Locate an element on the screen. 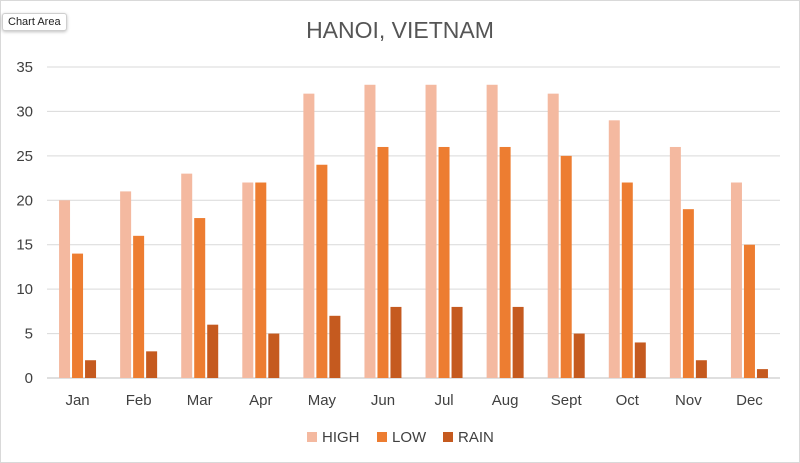  bar-rain-mar is located at coordinates (213, 351).